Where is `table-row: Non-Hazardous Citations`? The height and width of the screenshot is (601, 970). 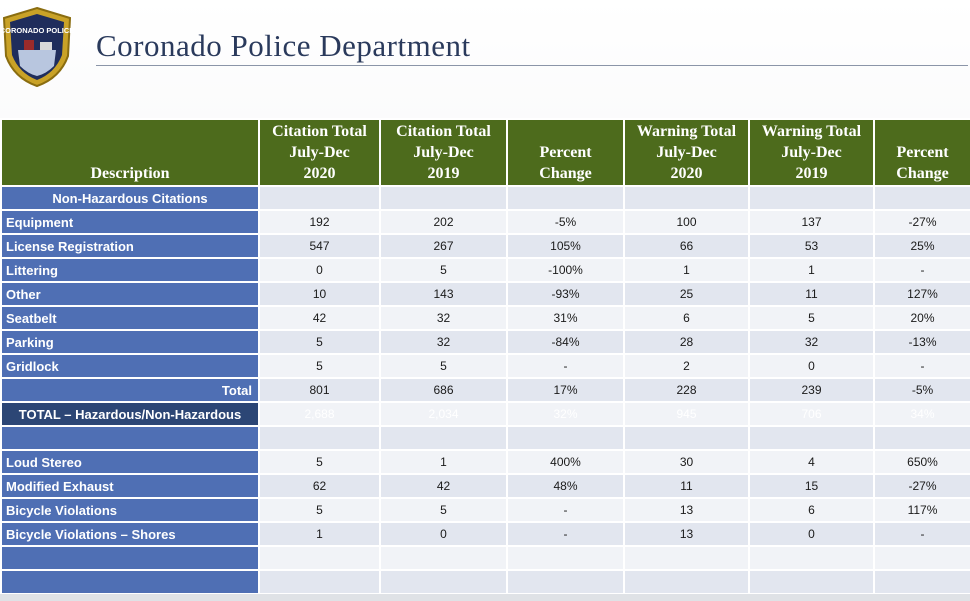 table-row: Non-Hazardous Citations is located at coordinates (485, 198).